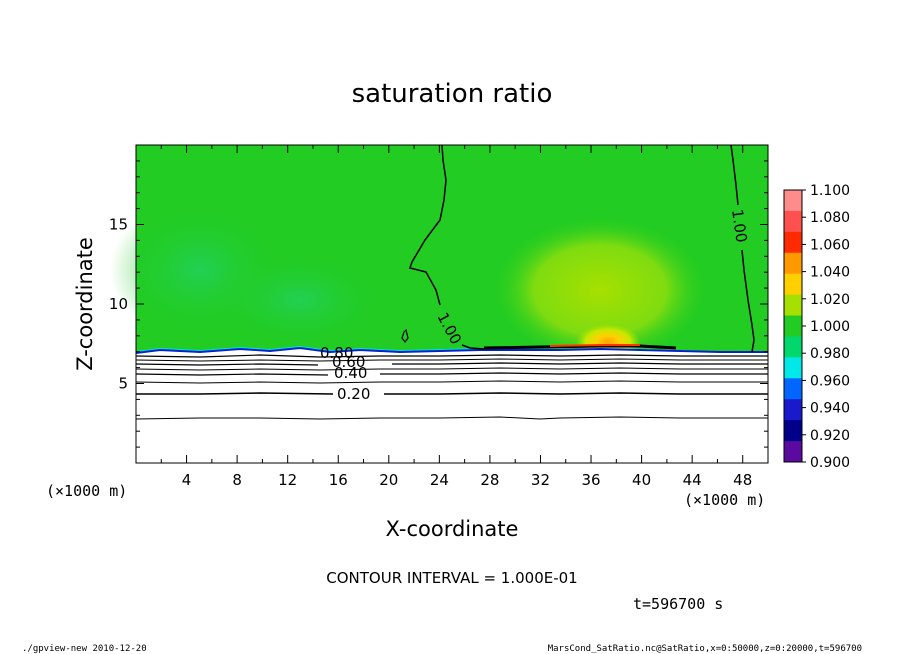  I want to click on contour-interval: CONTOUR INTERVAL = 1.000E-01, so click(451, 578).